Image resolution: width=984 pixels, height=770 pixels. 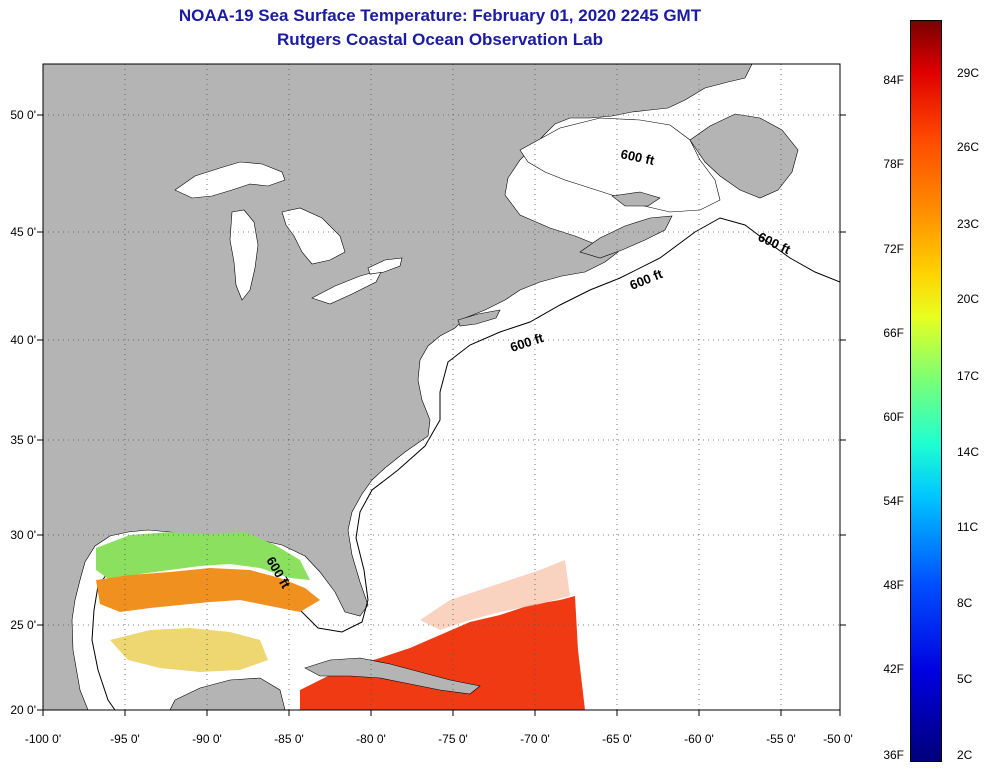 What do you see at coordinates (479, 318) in the screenshot?
I see `long-island` at bounding box center [479, 318].